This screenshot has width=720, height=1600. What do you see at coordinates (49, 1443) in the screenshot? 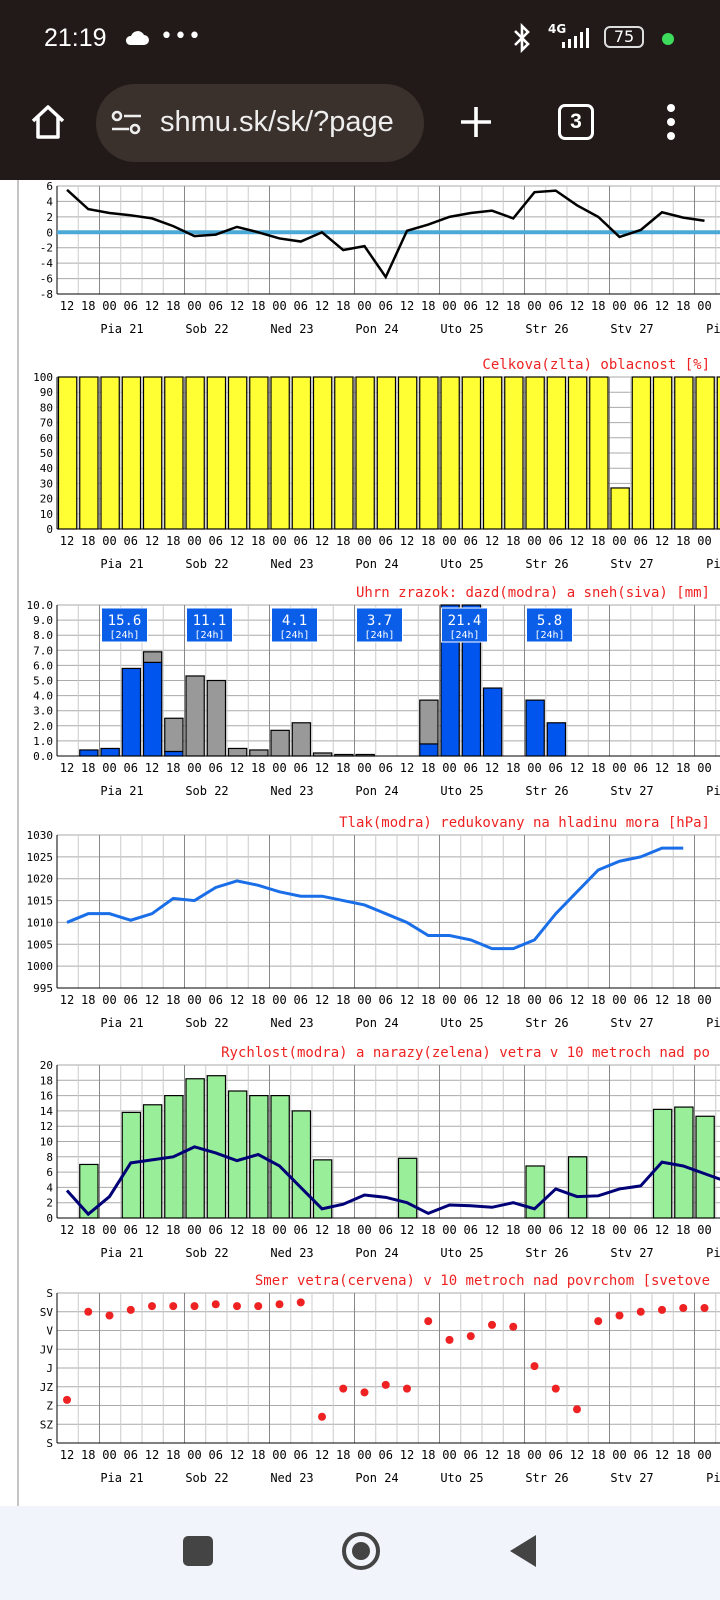
I see `y-tick-label: S` at bounding box center [49, 1443].